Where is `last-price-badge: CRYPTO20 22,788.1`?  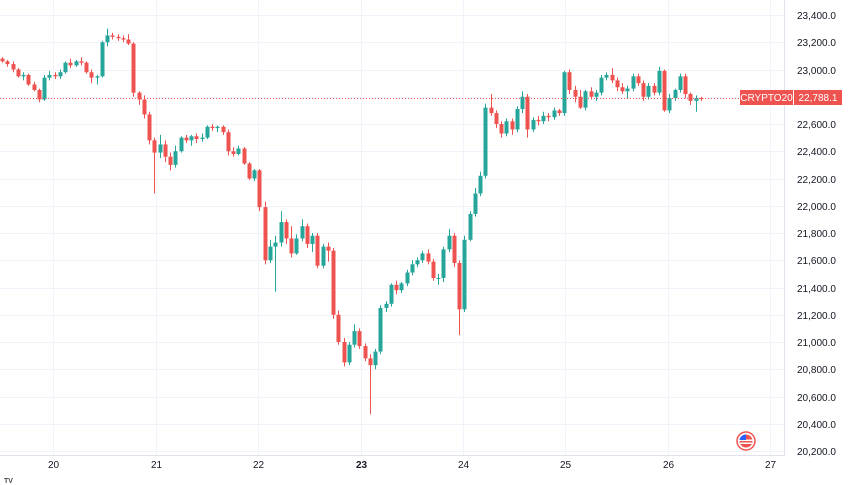 last-price-badge: CRYPTO20 22,788.1 is located at coordinates (791, 97).